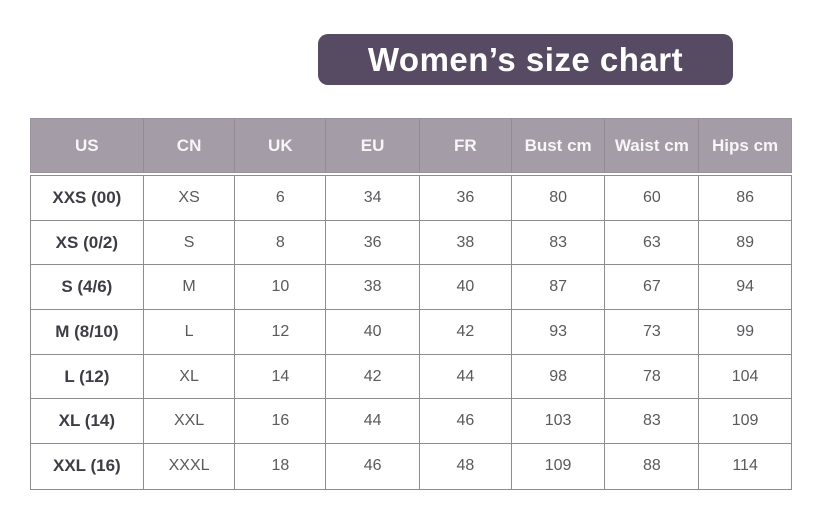 The image size is (820, 512). I want to click on title-banner: Women’s size chart, so click(525, 59).